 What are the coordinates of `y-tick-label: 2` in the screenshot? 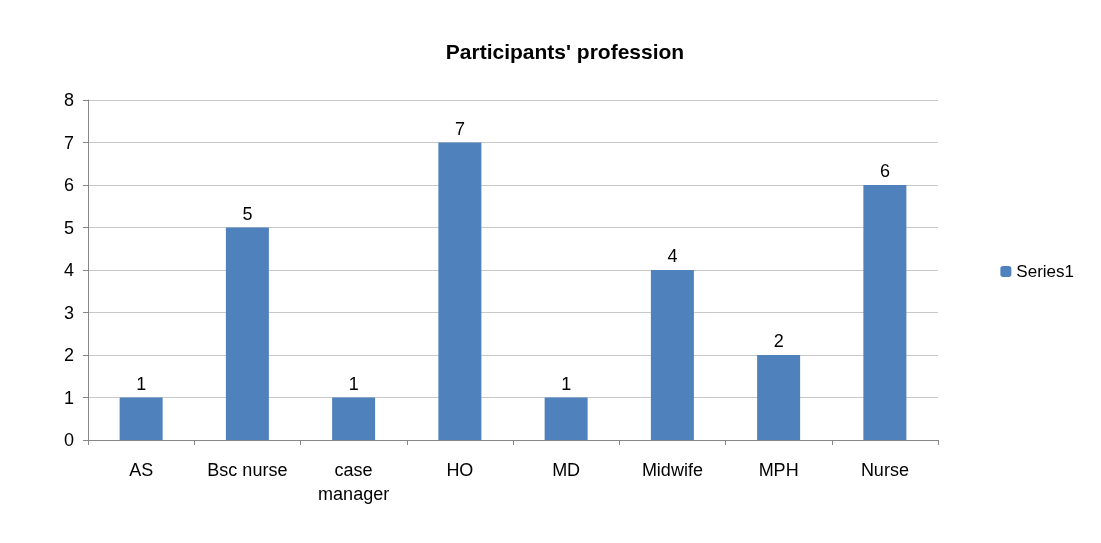 It's located at (68, 355).